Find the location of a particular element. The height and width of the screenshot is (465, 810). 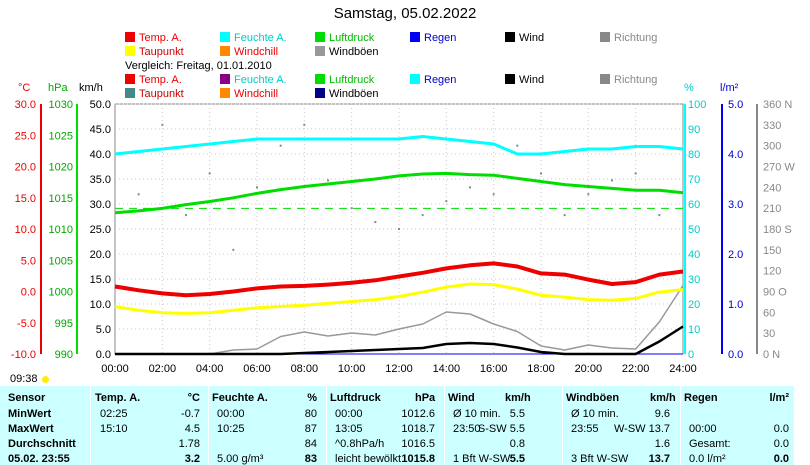

sun-icon is located at coordinates (45, 379).